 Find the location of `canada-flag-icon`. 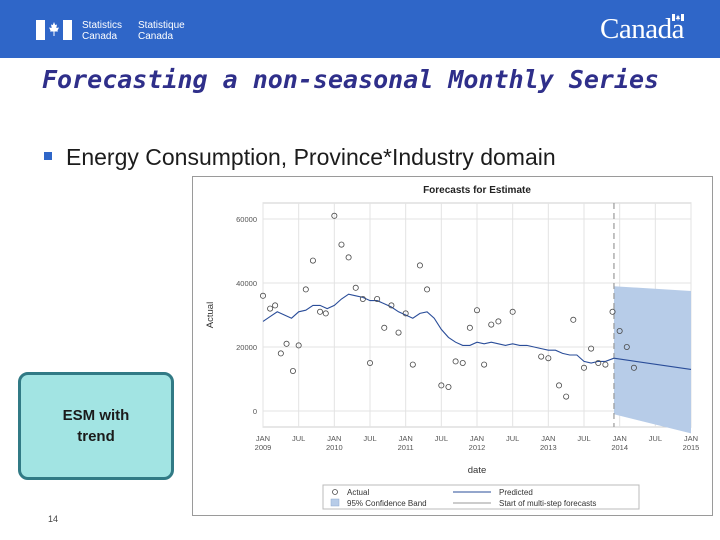

canada-flag-icon is located at coordinates (54, 30).